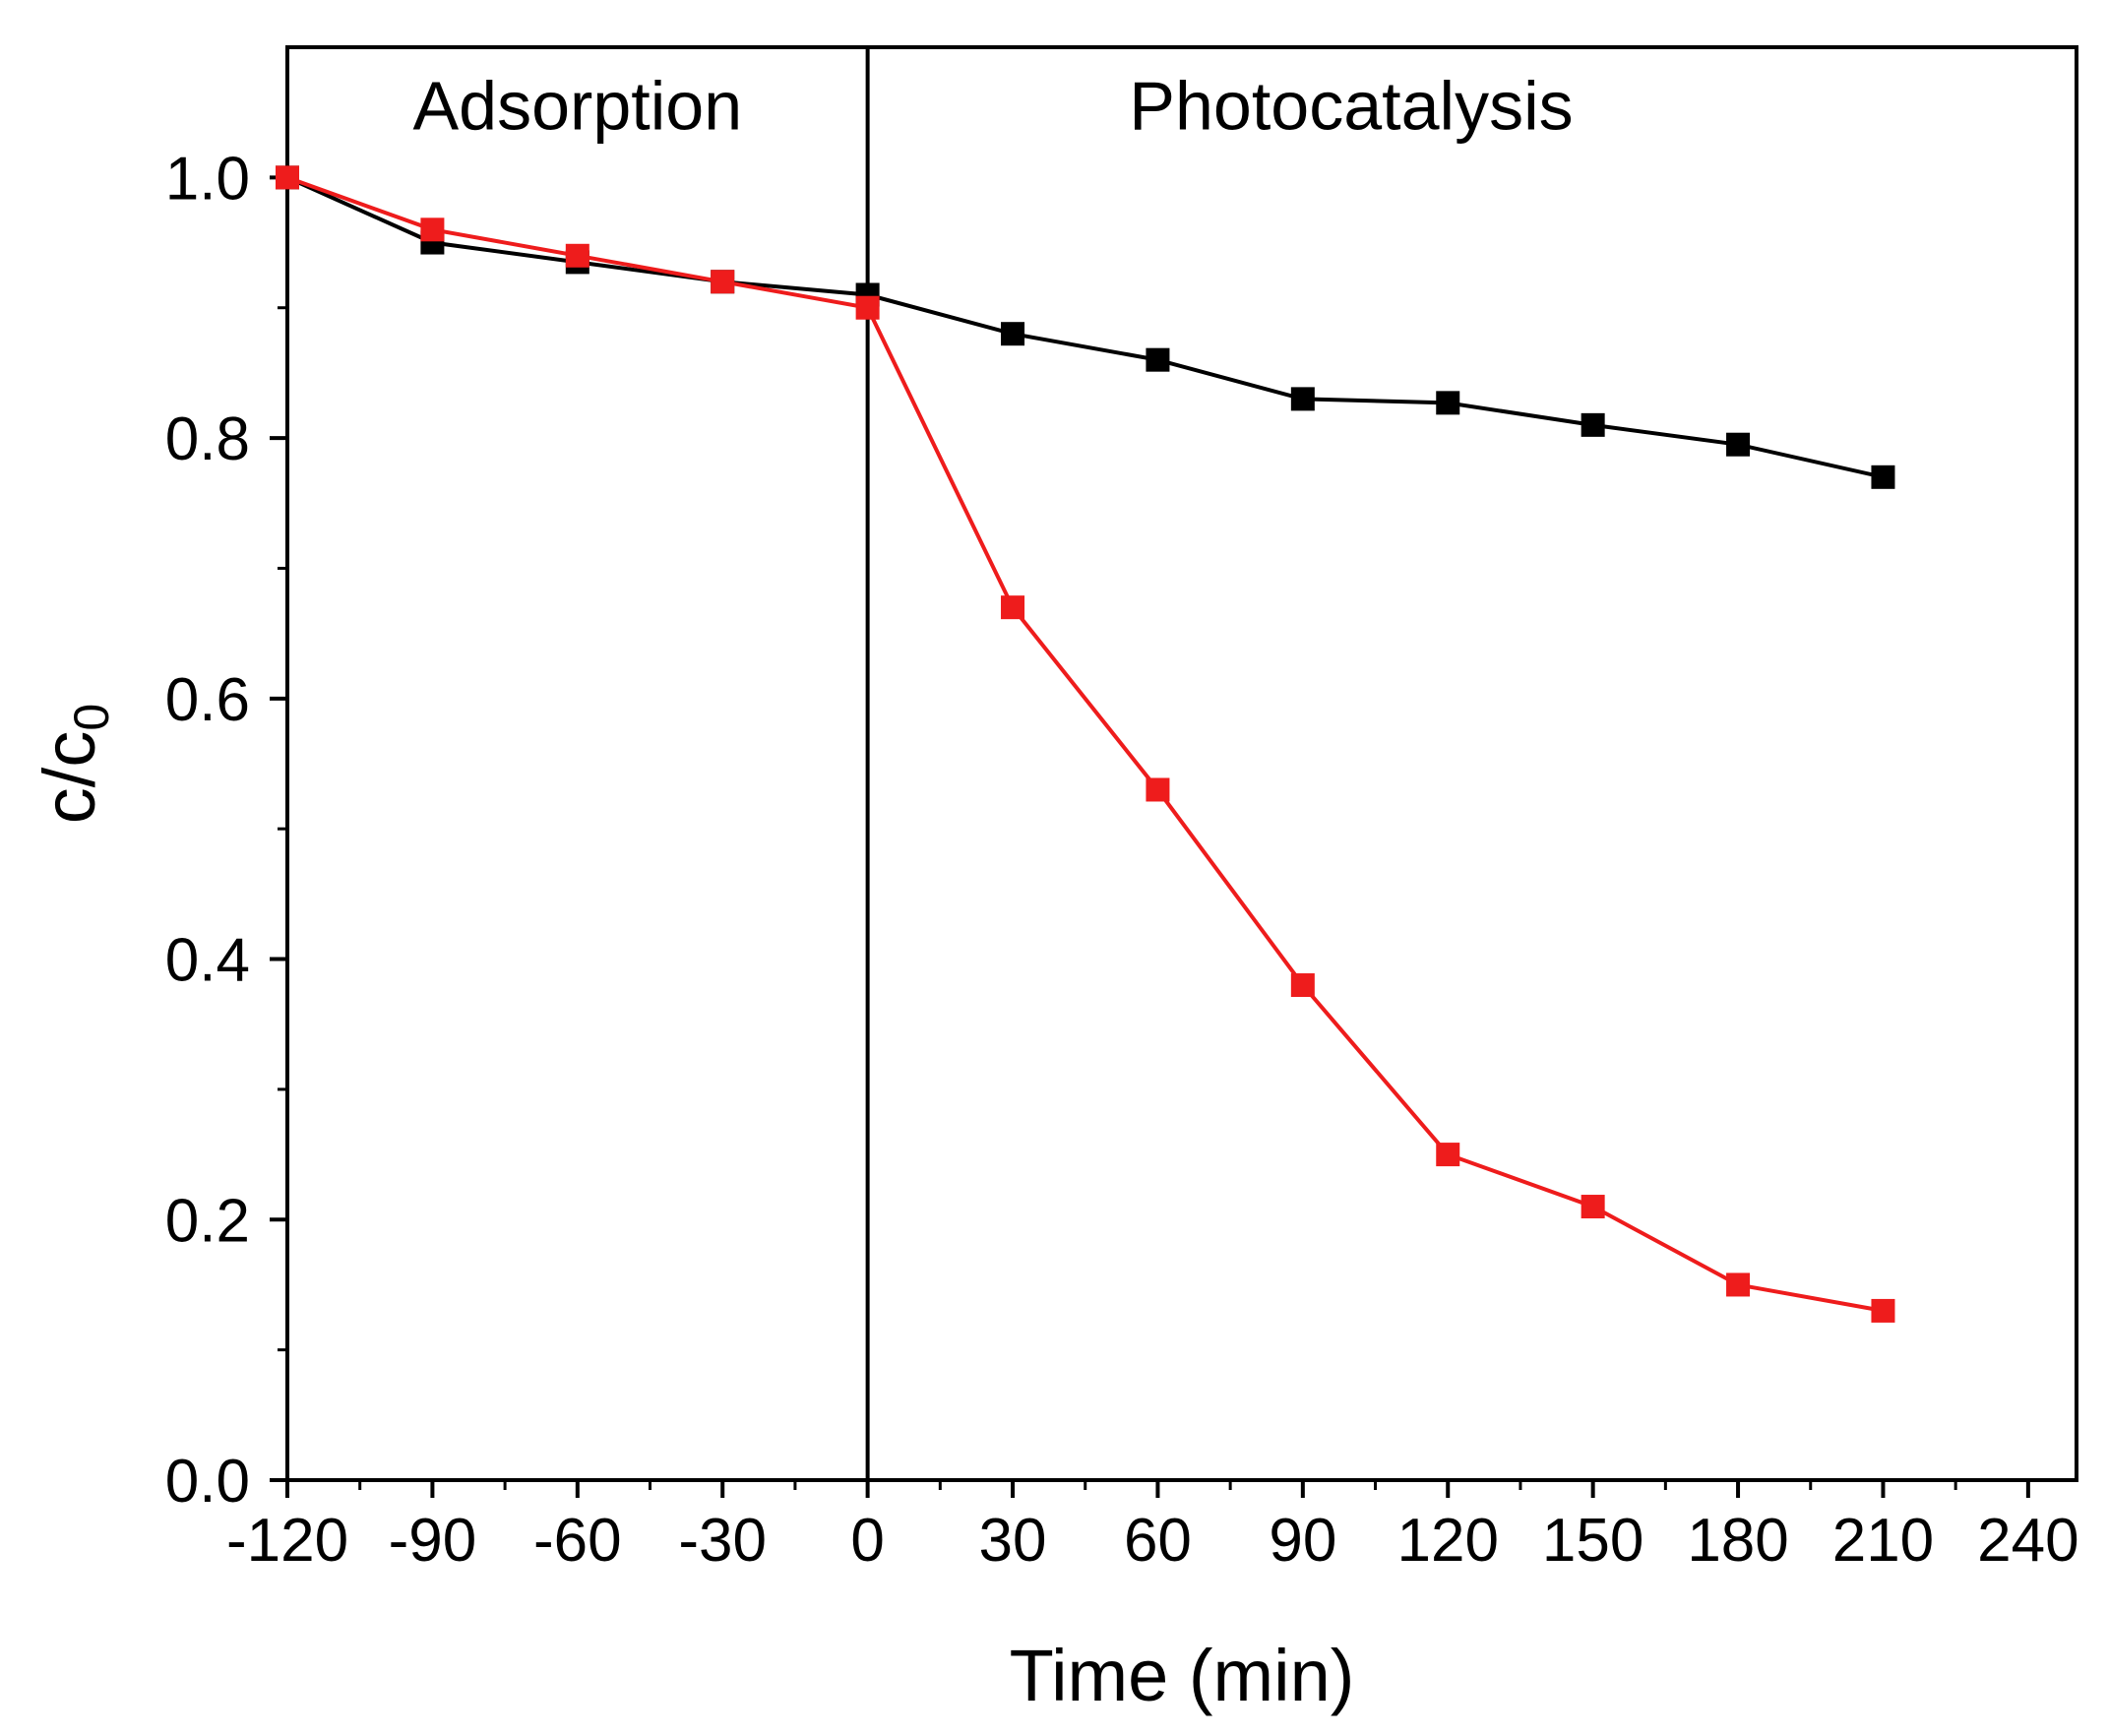  I want to click on annotation-layer: Adsorption Photocatalysis, so click(992, 106).